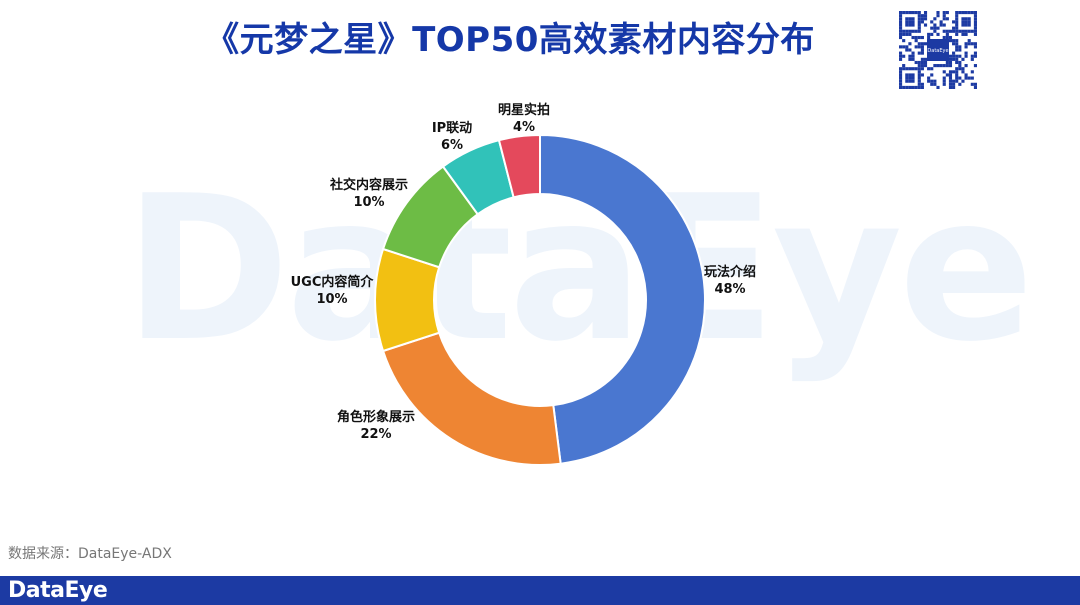 This screenshot has height=605, width=1080. What do you see at coordinates (524, 110) in the screenshot?
I see `slice-category-label: 明星实拍` at bounding box center [524, 110].